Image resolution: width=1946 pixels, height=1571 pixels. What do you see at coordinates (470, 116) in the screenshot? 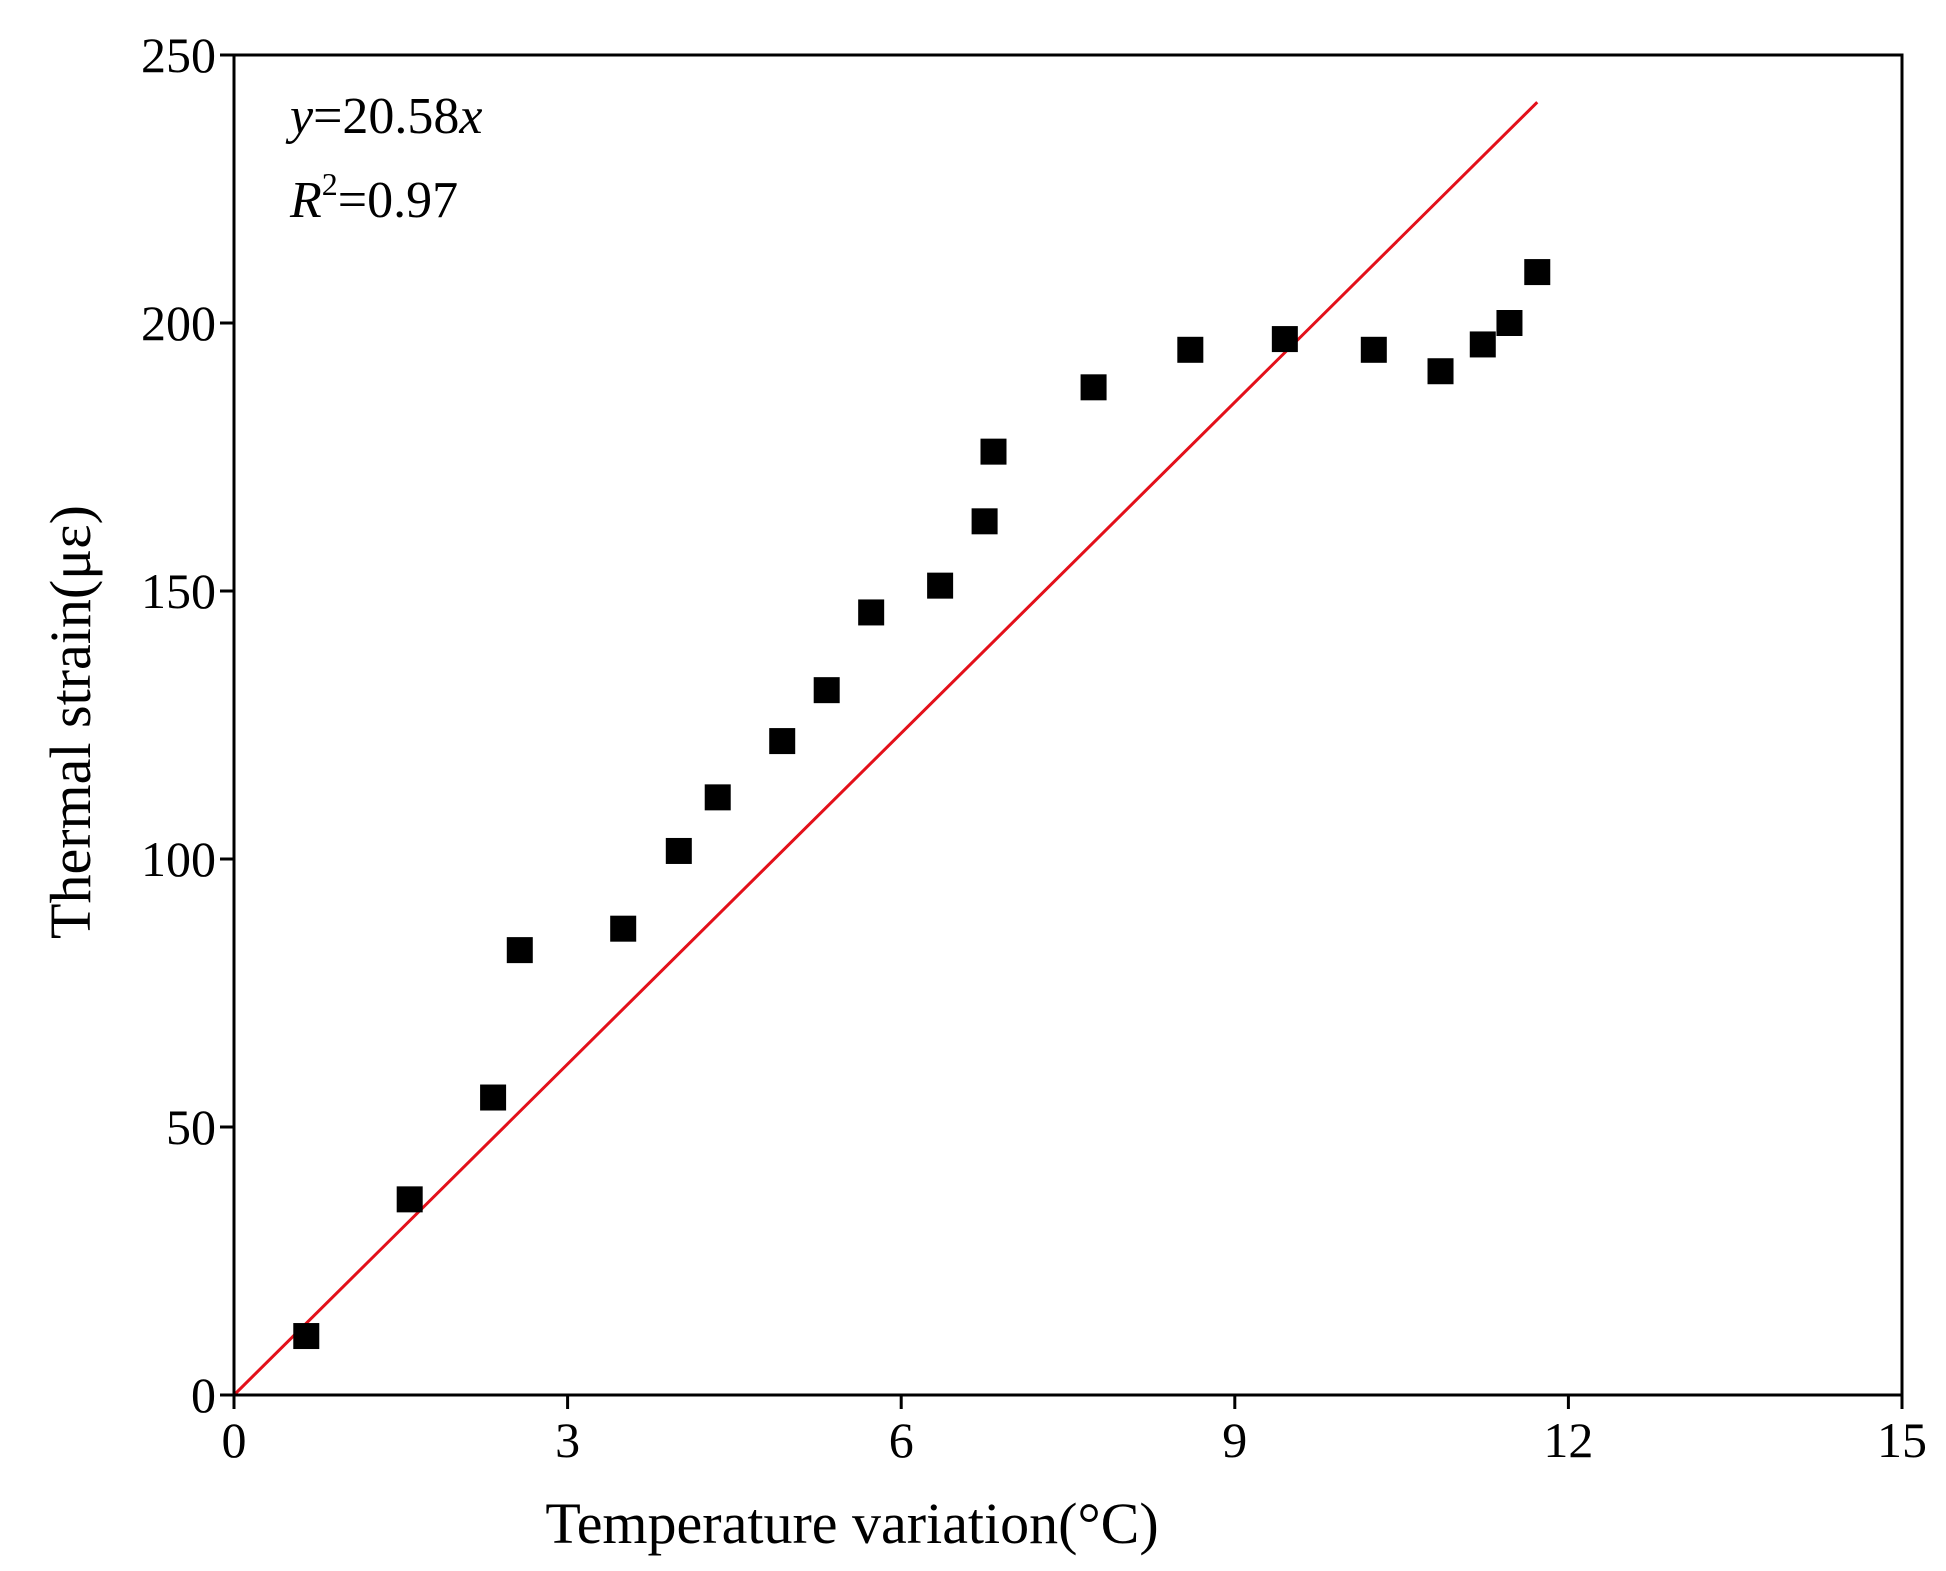
I see `eq-x: x` at bounding box center [470, 116].